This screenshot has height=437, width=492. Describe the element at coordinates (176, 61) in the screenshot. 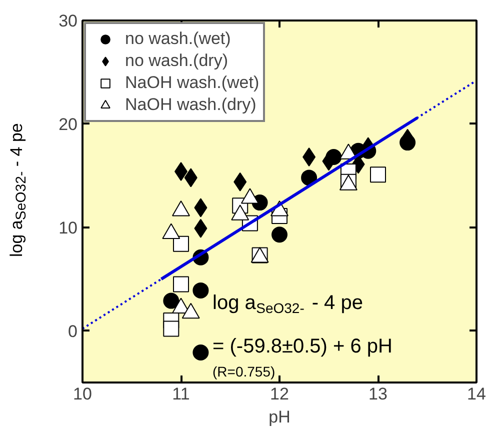

I see `legend-label: no wash.(dry)` at that location.